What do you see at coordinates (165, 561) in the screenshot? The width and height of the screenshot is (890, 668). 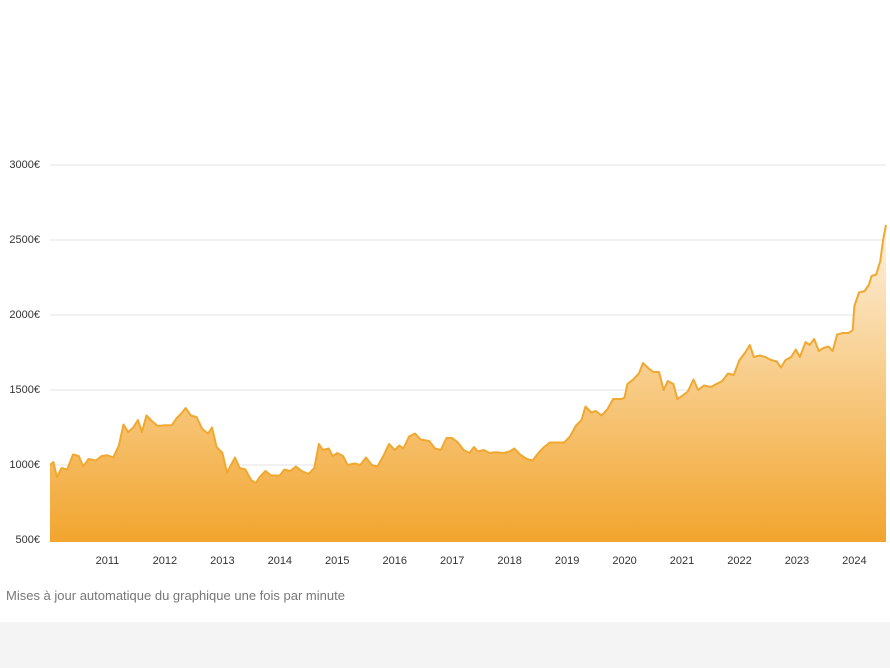 I see `x-tick-label: 2012` at bounding box center [165, 561].